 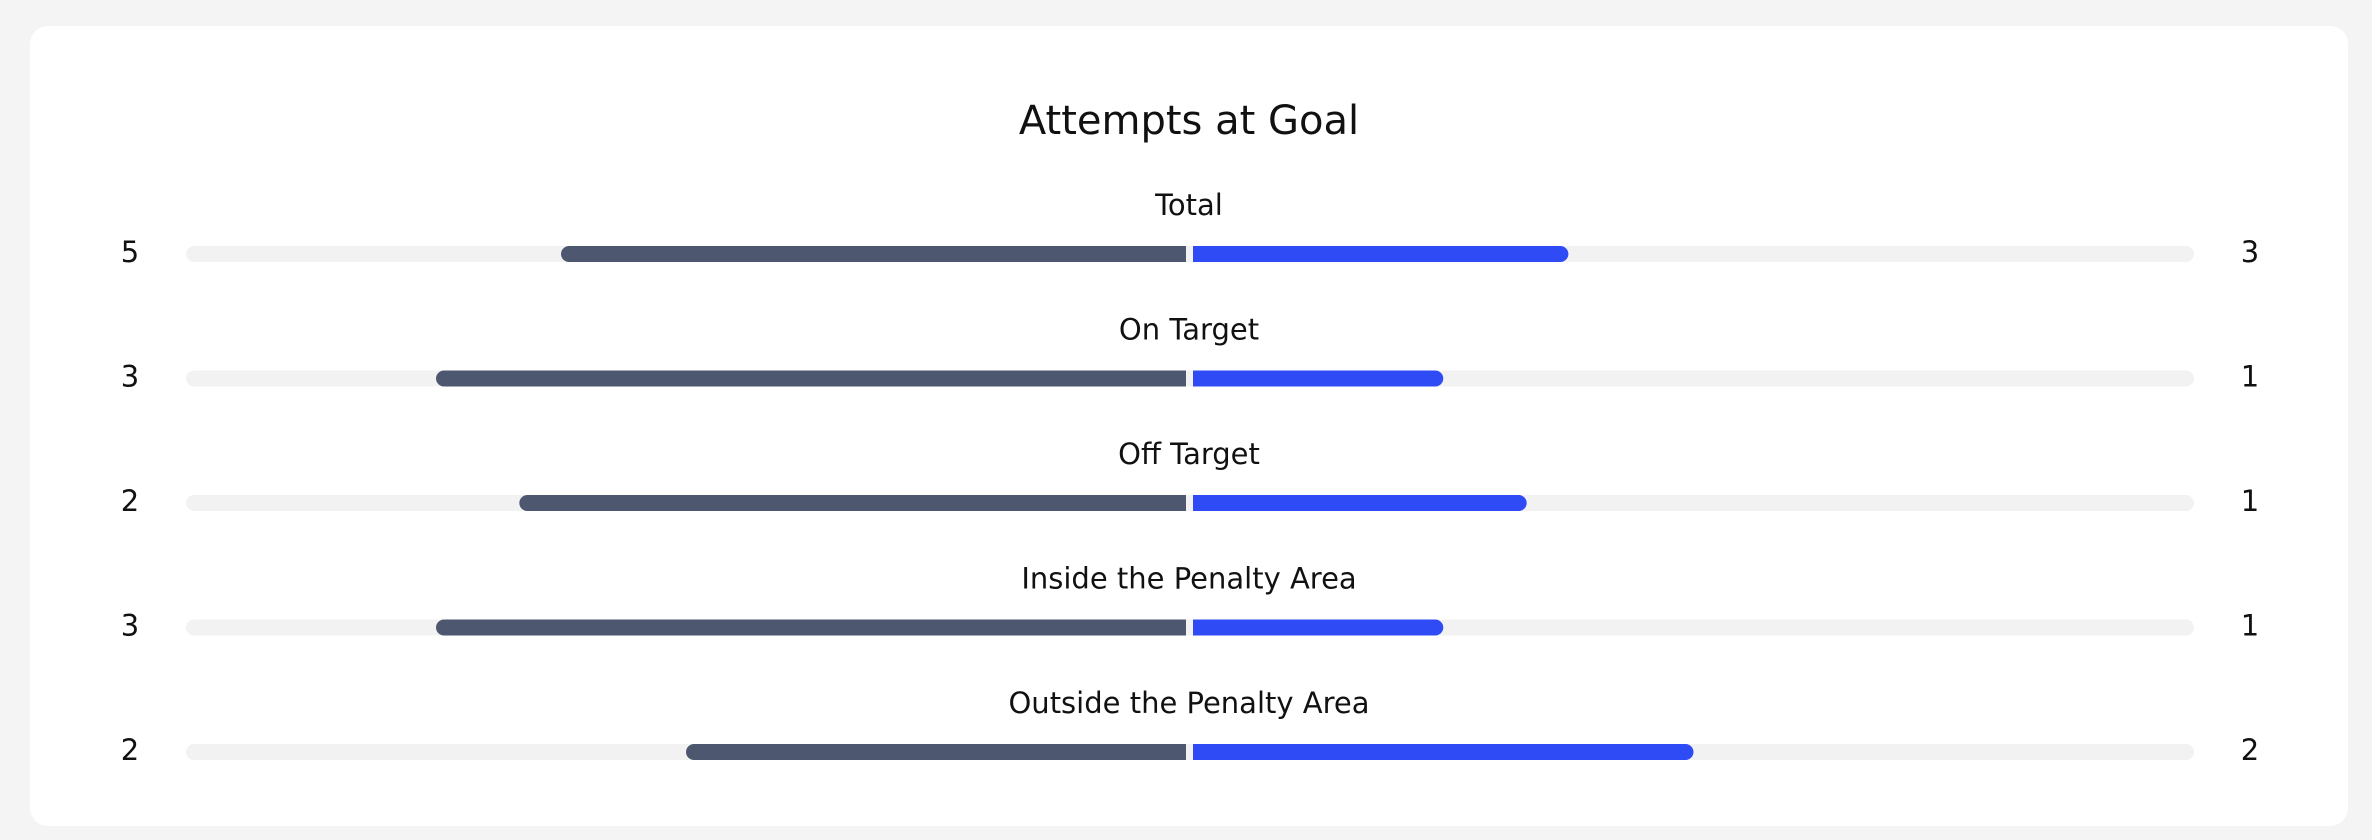 What do you see at coordinates (2250, 750) in the screenshot?
I see `away-value: 2` at bounding box center [2250, 750].